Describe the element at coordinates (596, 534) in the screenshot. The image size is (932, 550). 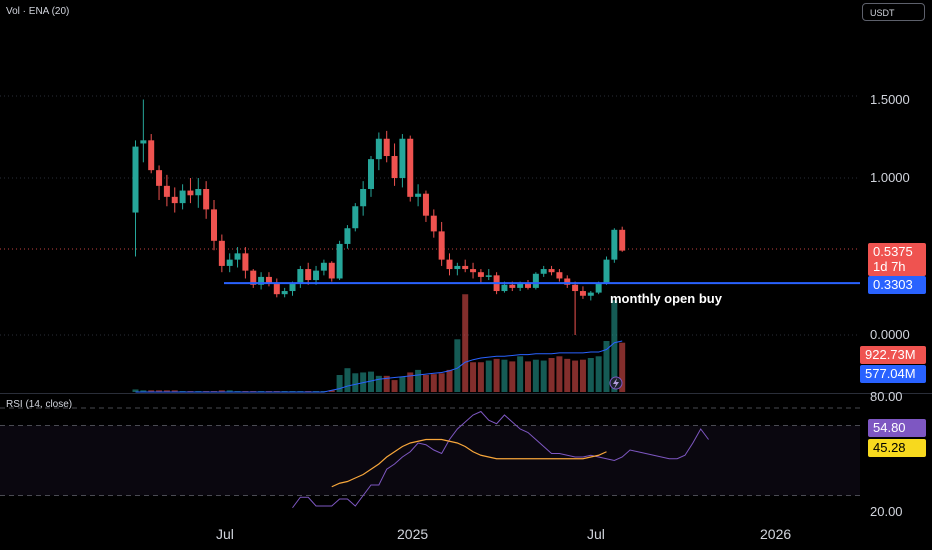
I see `x-tick-jul-2025: Jul` at that location.